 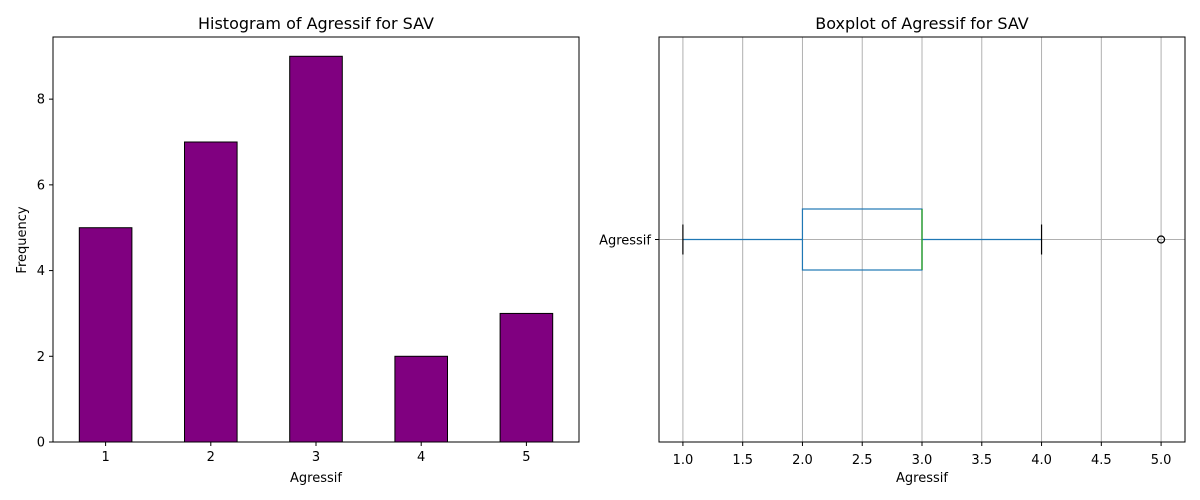 I want to click on histogram-y-tick-label: 4, so click(x=41, y=271).